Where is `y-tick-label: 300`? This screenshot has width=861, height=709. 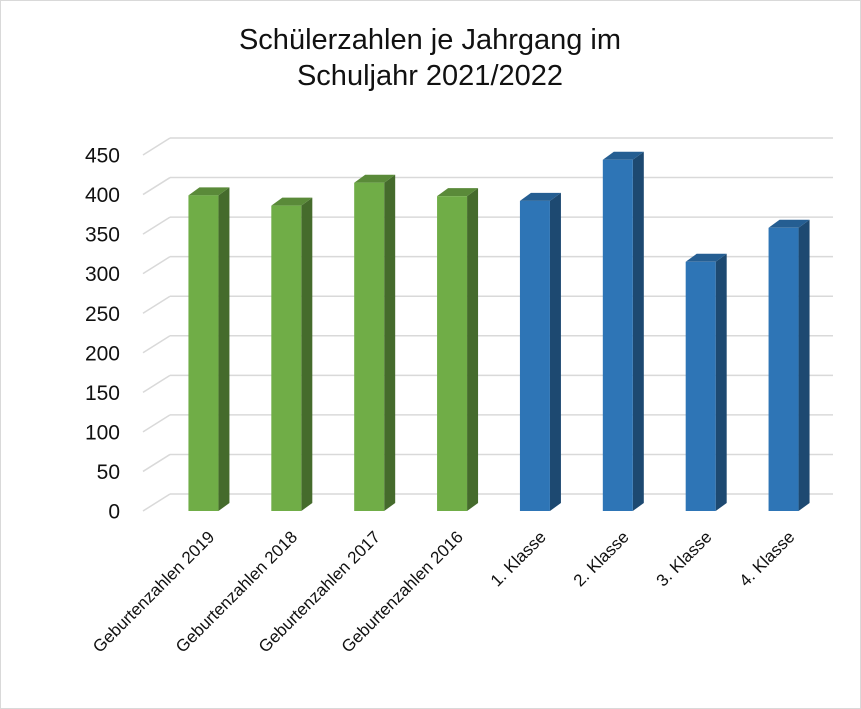 y-tick-label: 300 is located at coordinates (102, 274).